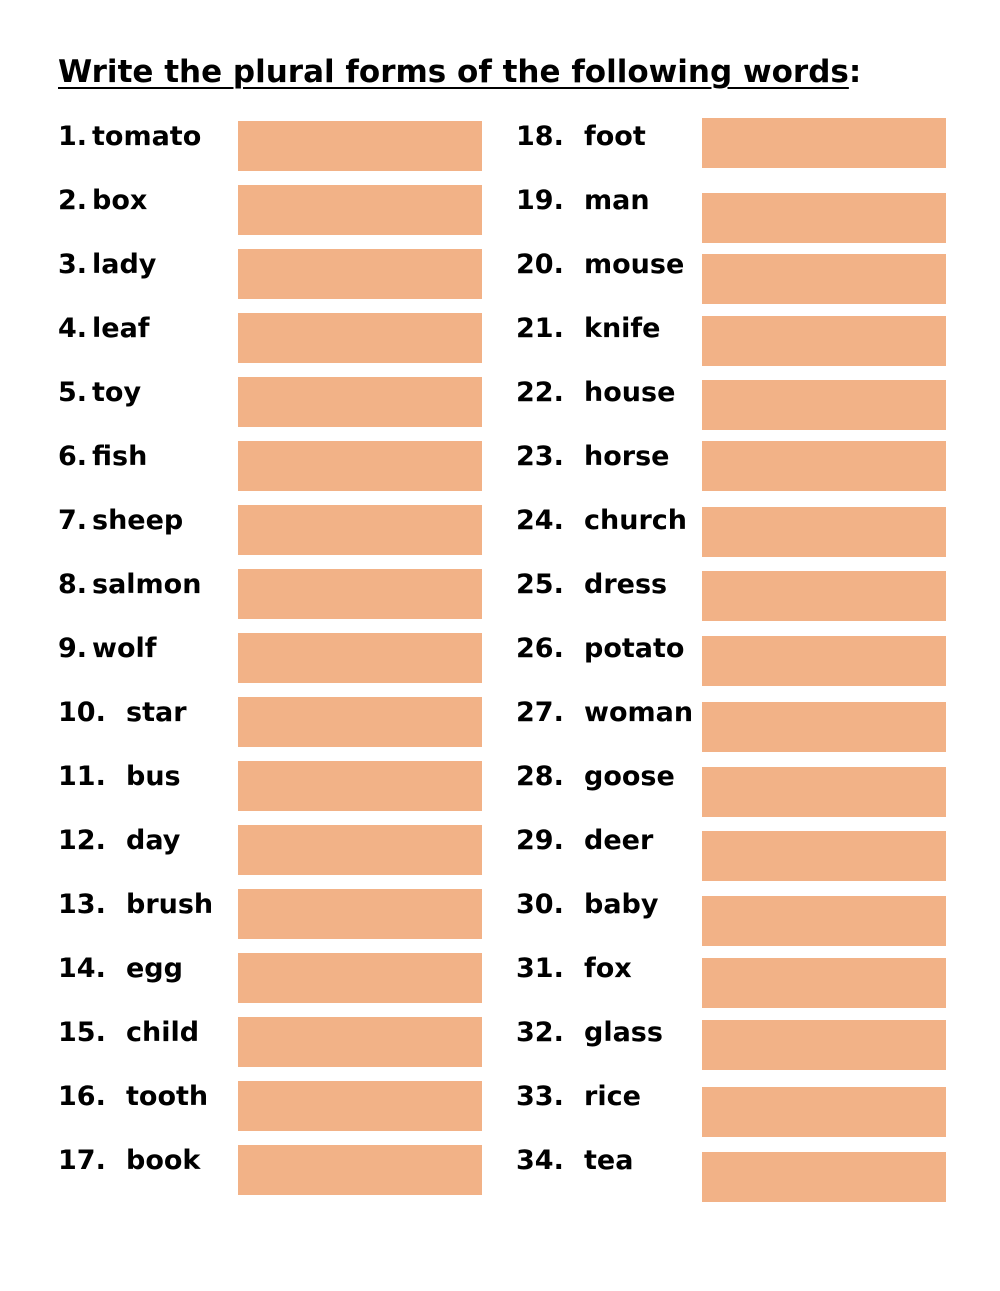 The width and height of the screenshot is (1000, 1291). What do you see at coordinates (617, 200) in the screenshot?
I see `item-word: man` at bounding box center [617, 200].